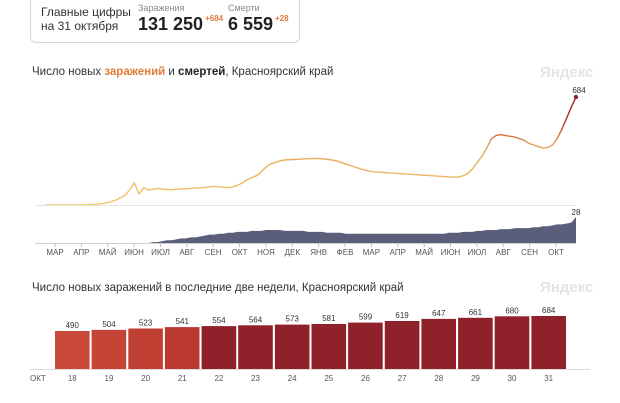 The width and height of the screenshot is (620, 403). I want to click on line-chart-title-infections: заражений, so click(135, 72).